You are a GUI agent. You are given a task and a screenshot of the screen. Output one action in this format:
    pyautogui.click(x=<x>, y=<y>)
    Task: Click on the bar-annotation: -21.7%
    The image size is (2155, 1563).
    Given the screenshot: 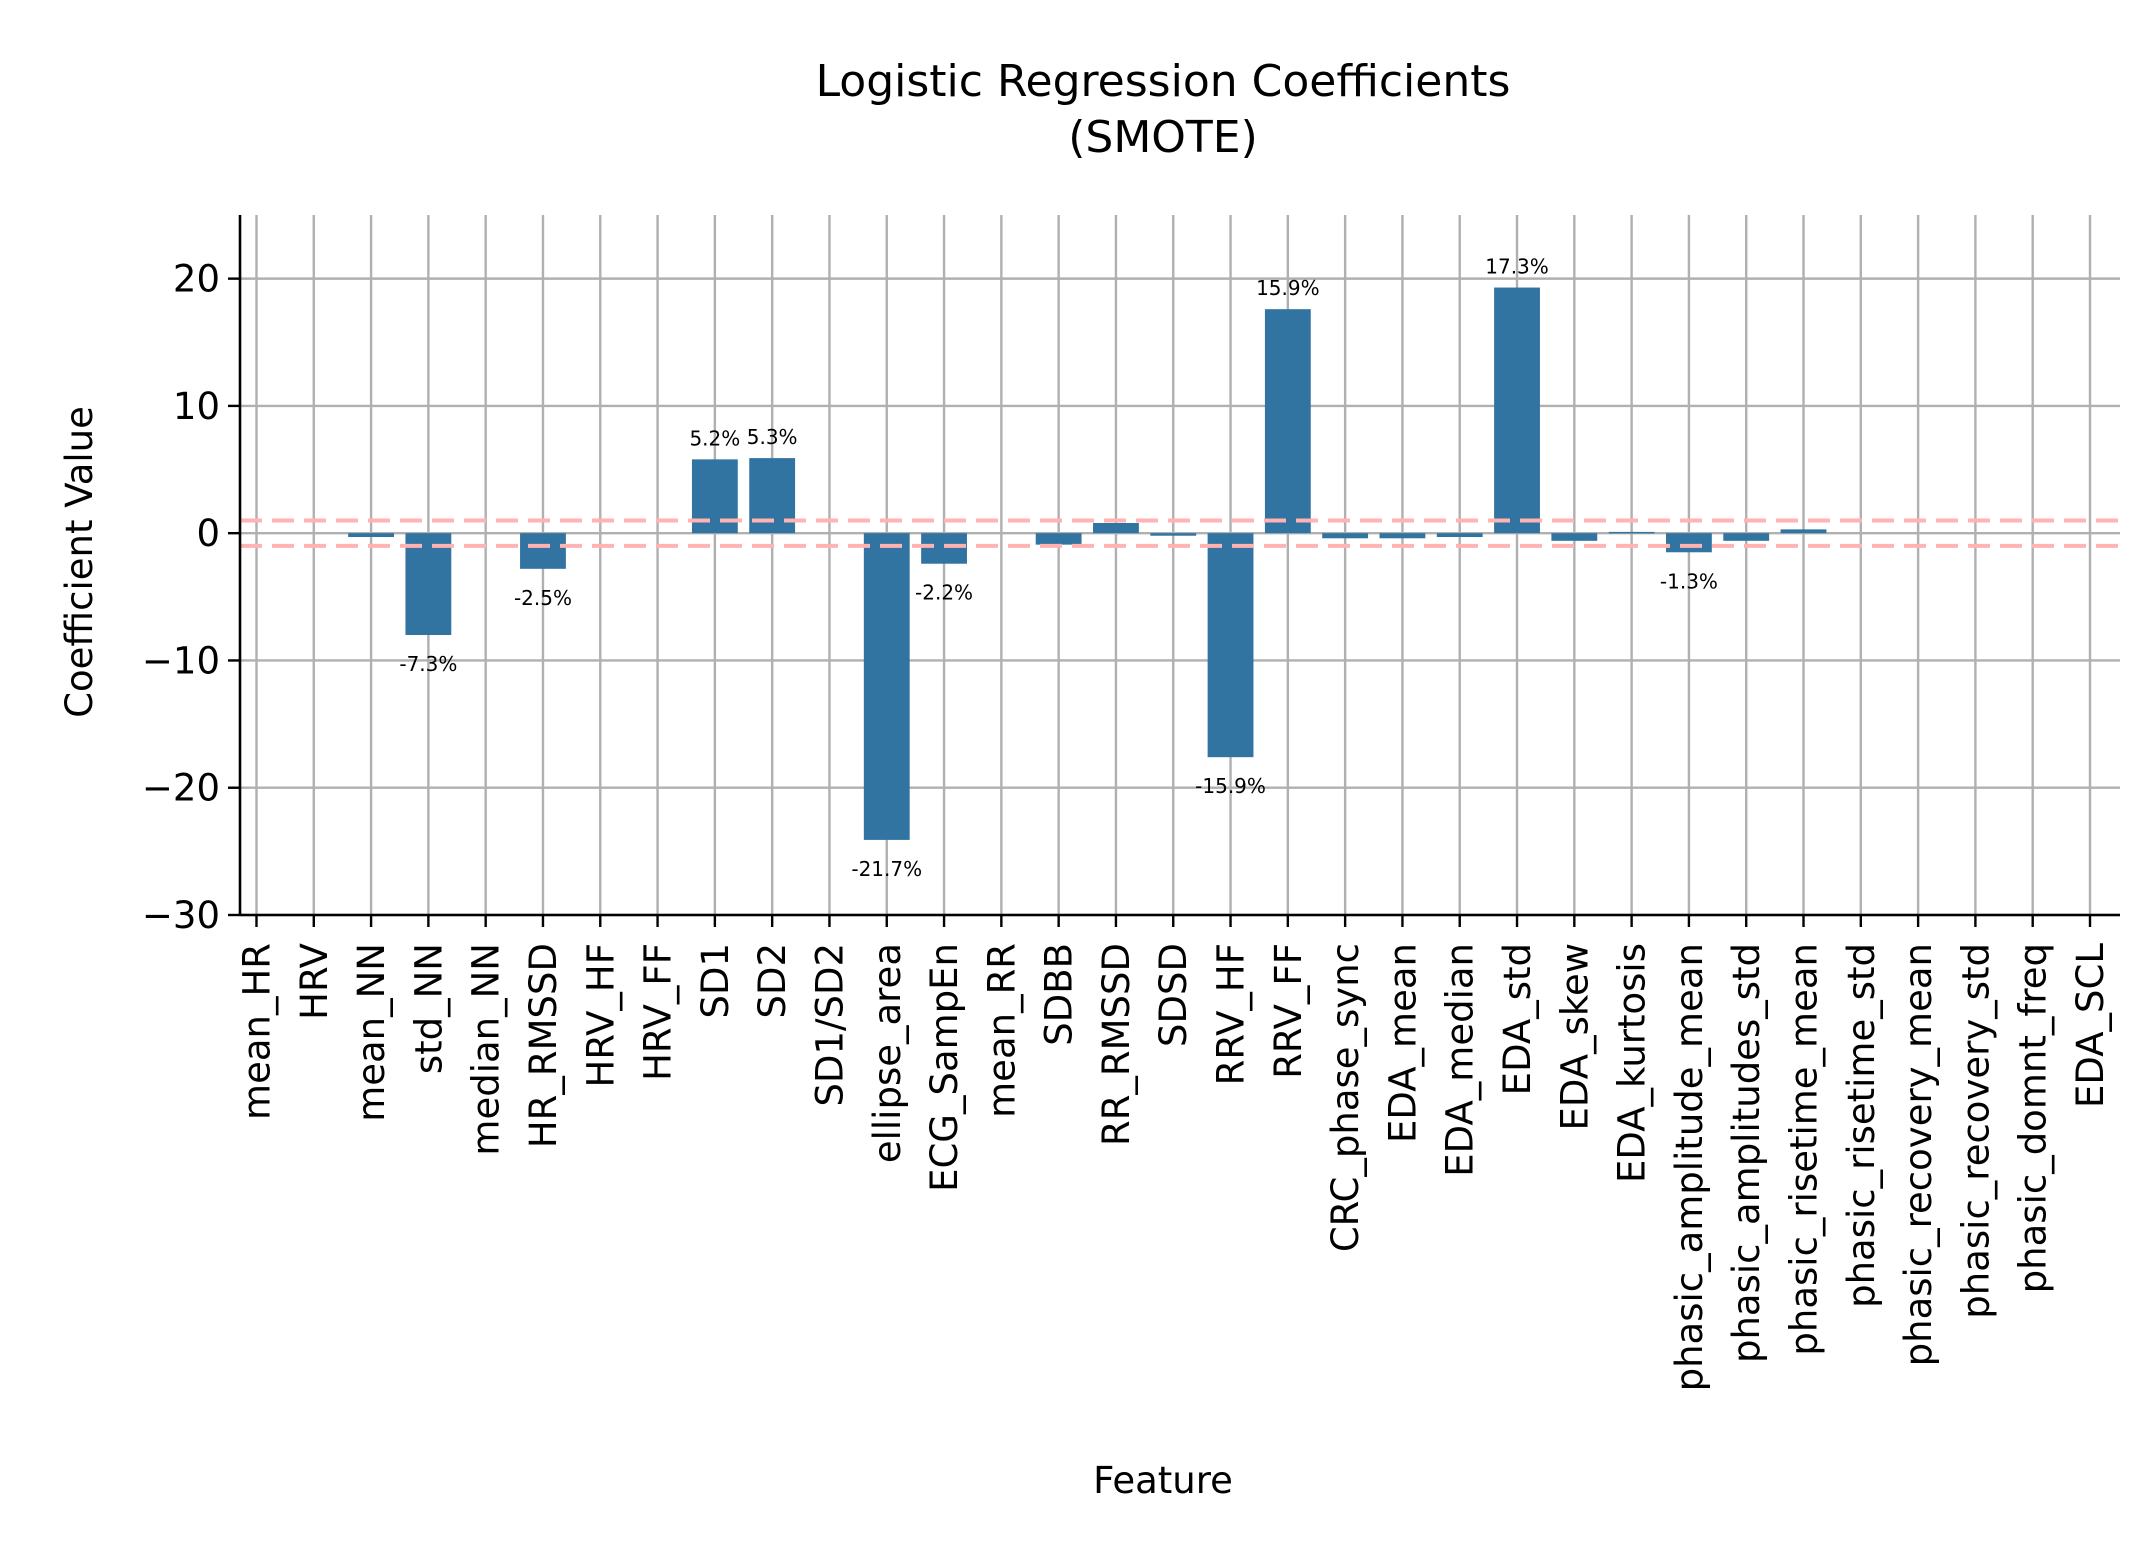 What is the action you would take?
    pyautogui.click(x=886, y=869)
    